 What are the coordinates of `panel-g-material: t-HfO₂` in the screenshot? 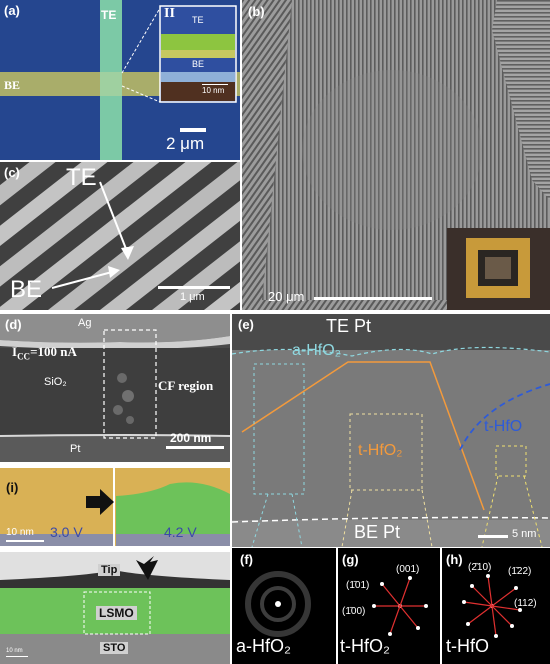 It's located at (365, 646).